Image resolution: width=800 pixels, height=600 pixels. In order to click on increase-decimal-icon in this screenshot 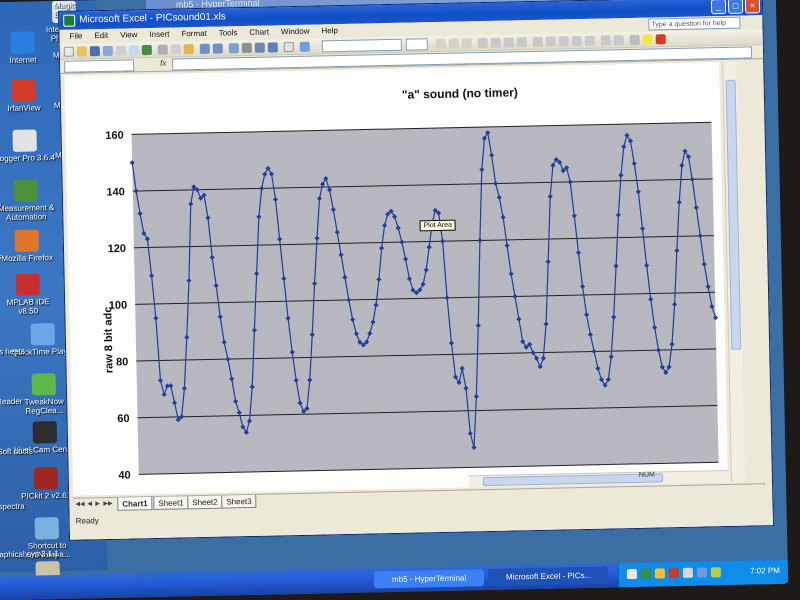, I will do `click(576, 41)`.